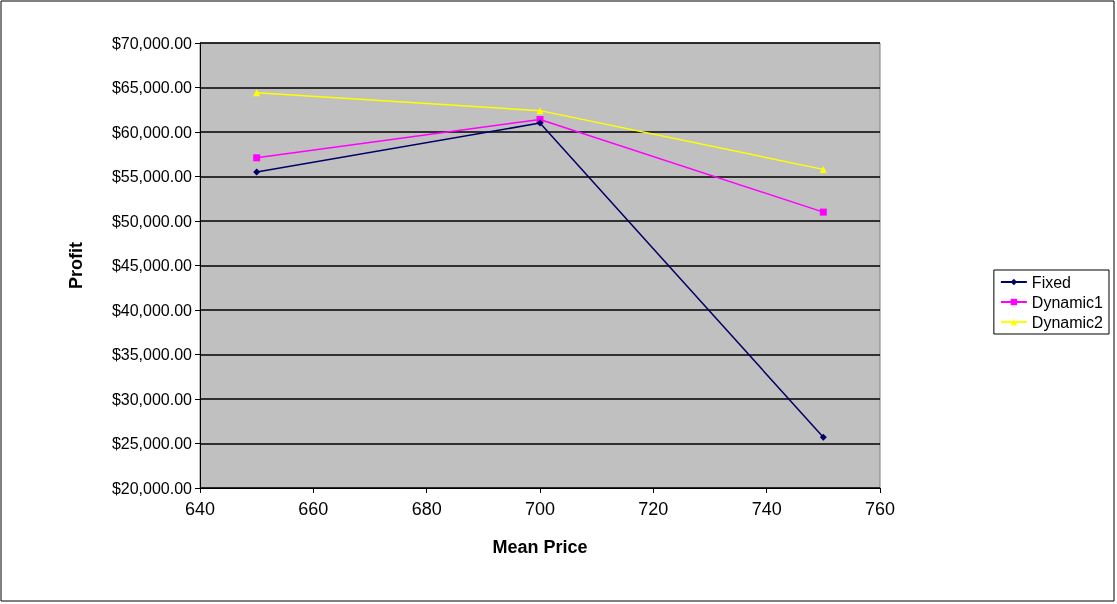 The image size is (1117, 604). What do you see at coordinates (1067, 302) in the screenshot?
I see `legend-label: Dynamic1` at bounding box center [1067, 302].